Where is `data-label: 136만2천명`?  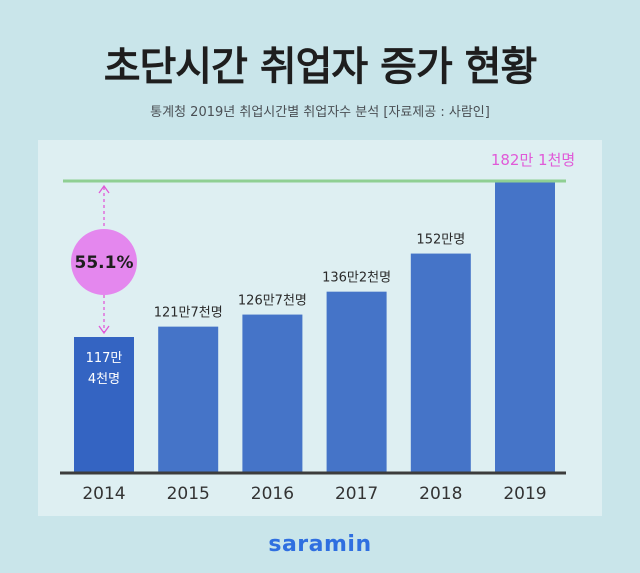
data-label: 136만2천명 is located at coordinates (356, 278).